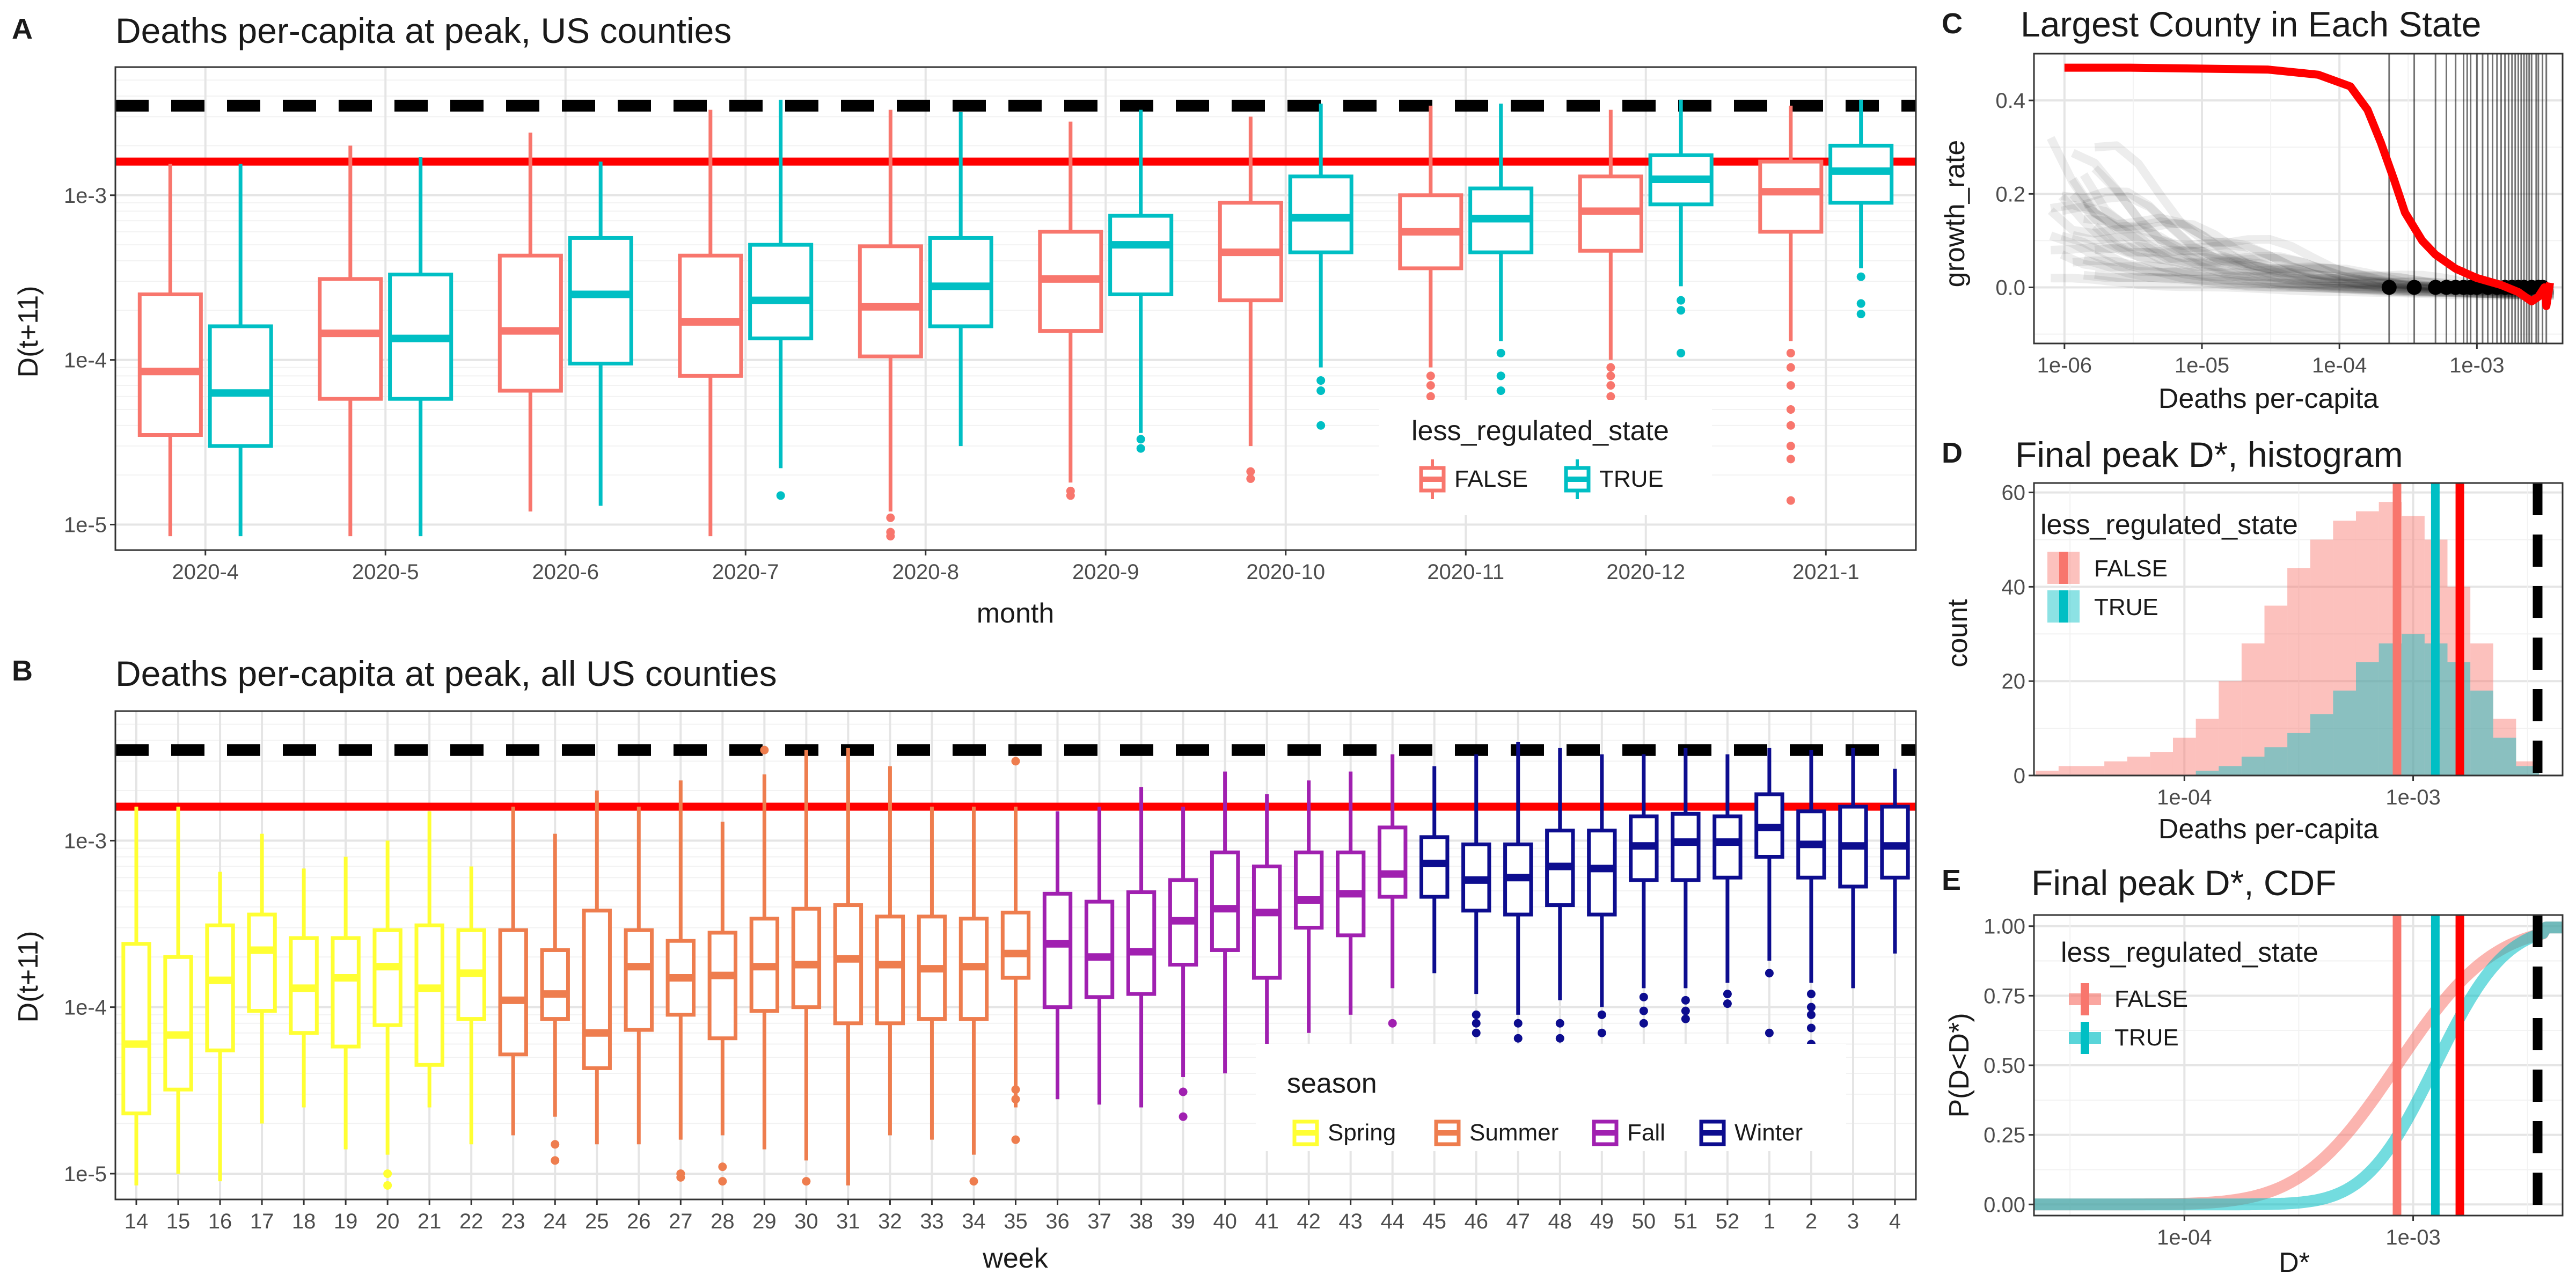 The height and width of the screenshot is (1288, 2576). Describe the element at coordinates (2010, 101) in the screenshot. I see `panel-c-y-tick-label: 0.4` at that location.